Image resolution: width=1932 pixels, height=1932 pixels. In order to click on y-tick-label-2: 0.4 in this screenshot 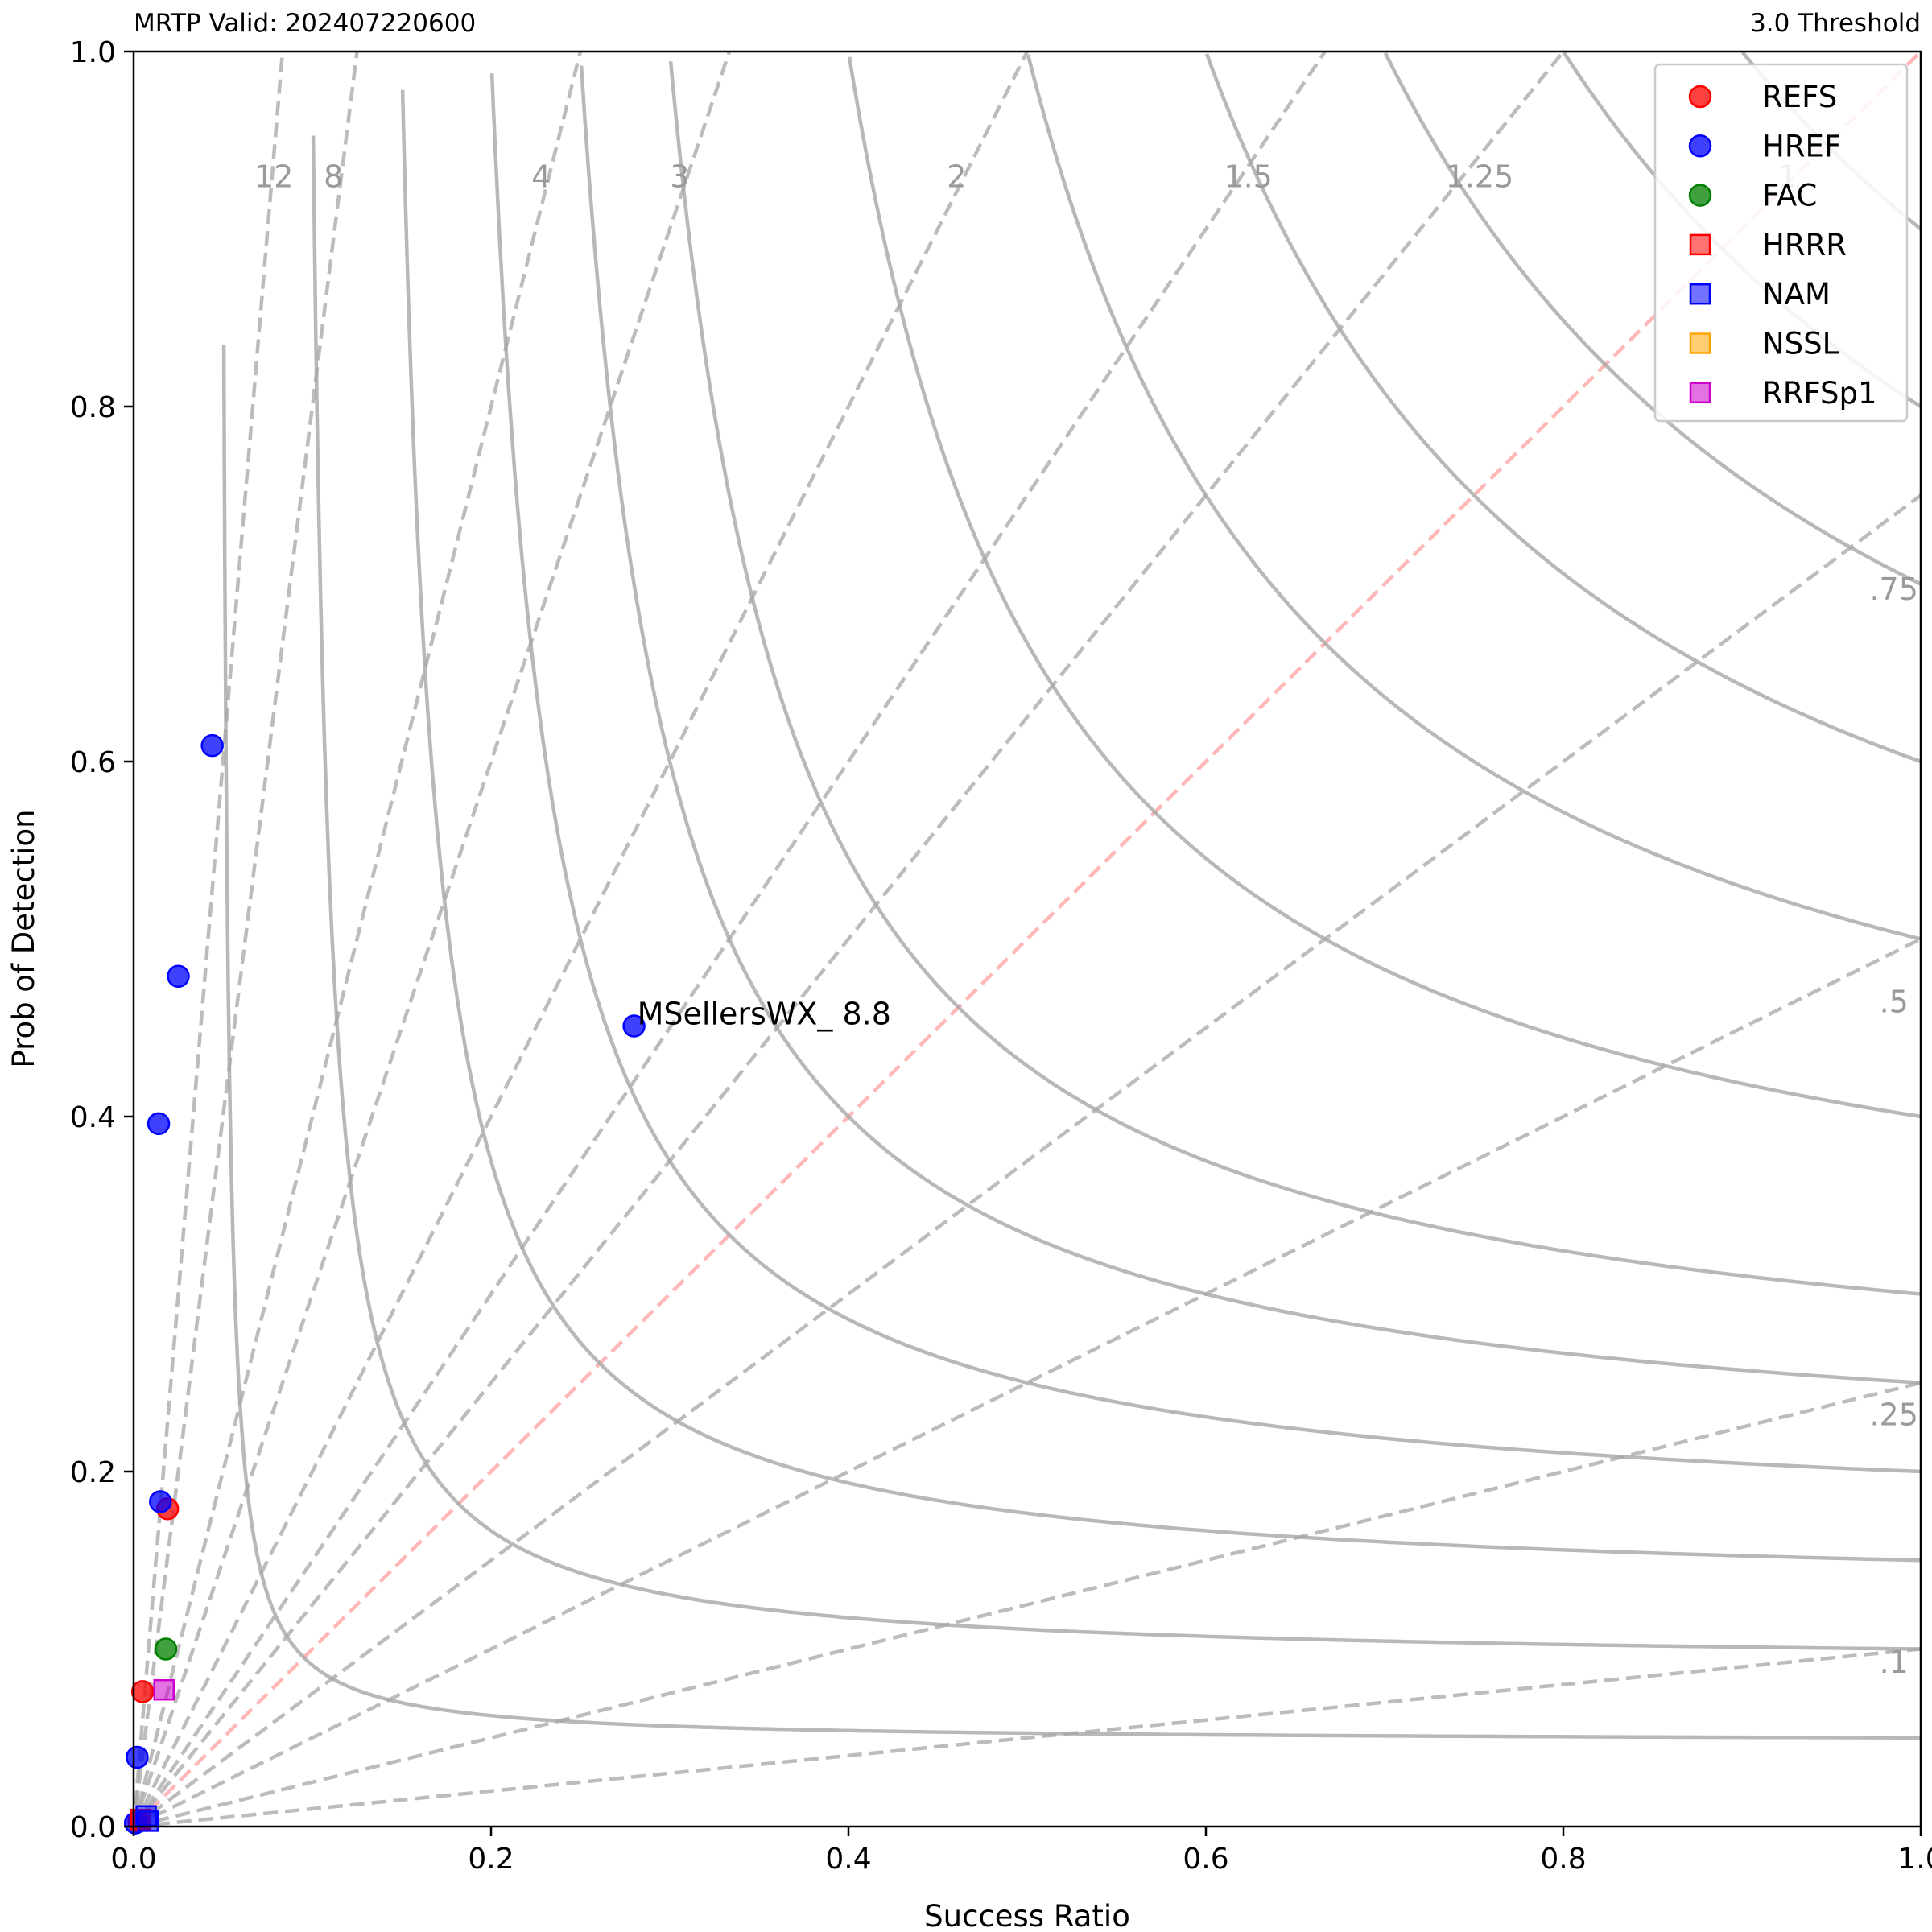, I will do `click(93, 1117)`.